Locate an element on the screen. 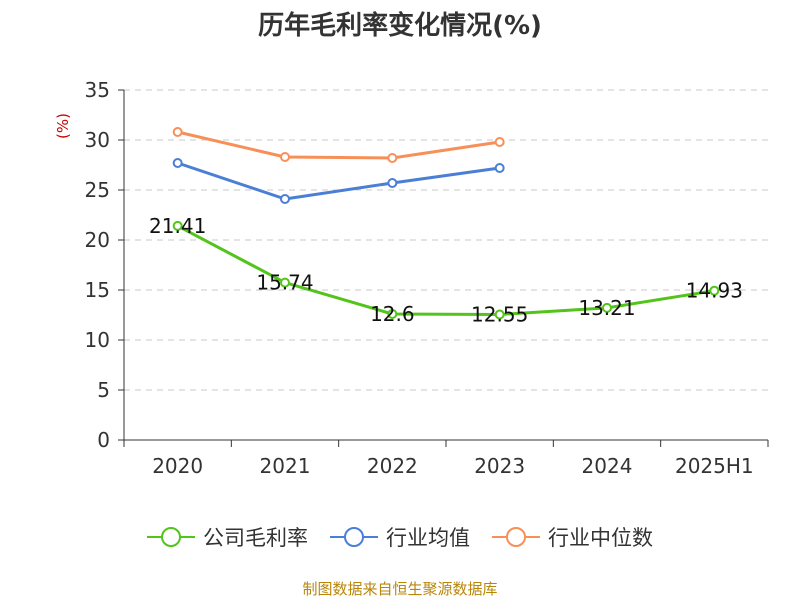 The image size is (800, 600). data-label: 13.21 is located at coordinates (606, 308).